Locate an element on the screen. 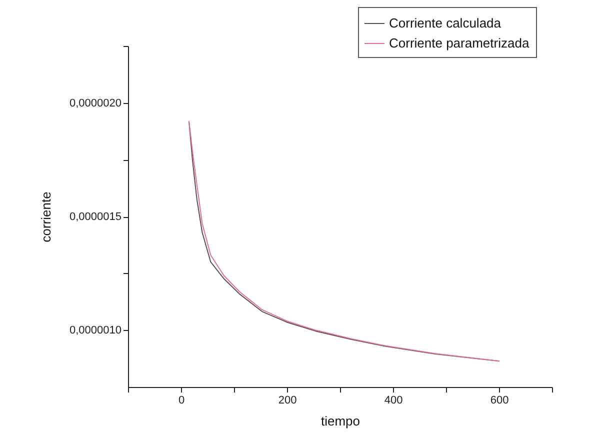 The height and width of the screenshot is (443, 597). x-tick-label: 200 is located at coordinates (287, 400).